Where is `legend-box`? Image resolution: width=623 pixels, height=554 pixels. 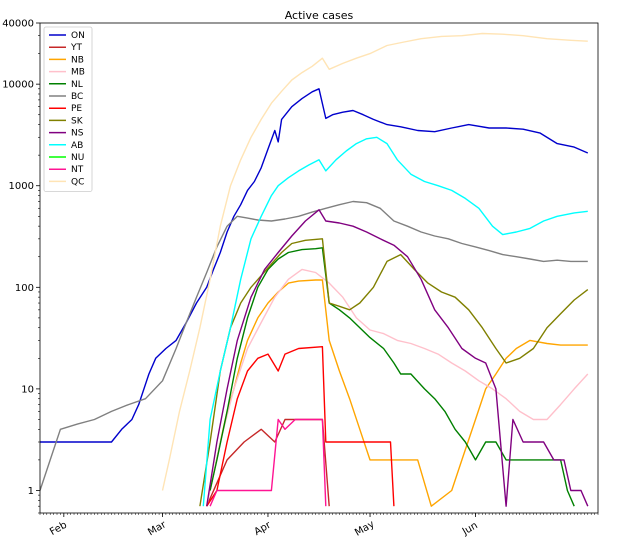 legend-box is located at coordinates (68, 109).